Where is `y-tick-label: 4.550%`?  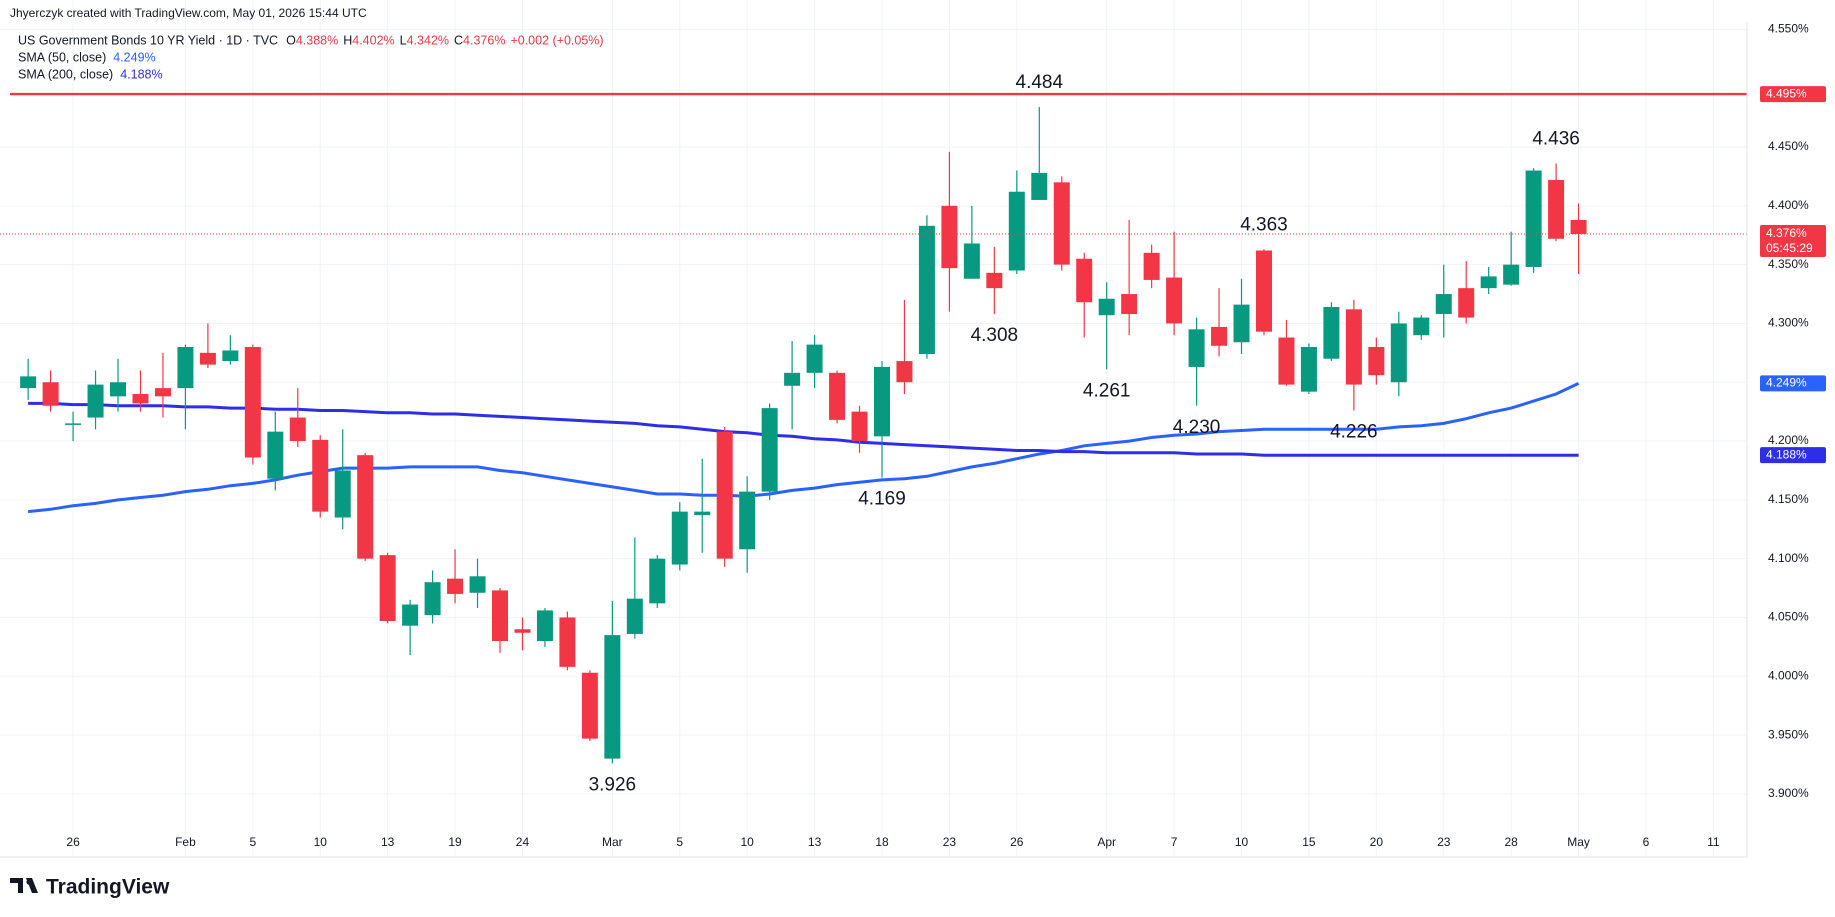
y-tick-label: 4.550% is located at coordinates (1788, 29).